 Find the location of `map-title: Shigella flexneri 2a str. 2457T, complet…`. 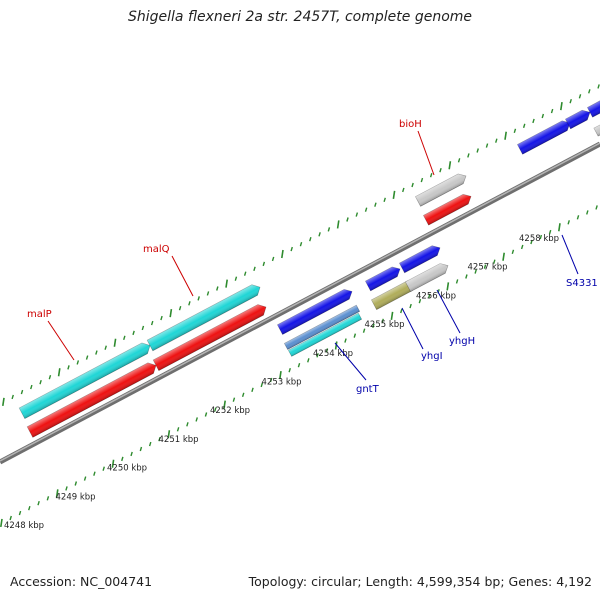

map-title: Shigella flexneri 2a str. 2457T, complet… is located at coordinates (300, 17).